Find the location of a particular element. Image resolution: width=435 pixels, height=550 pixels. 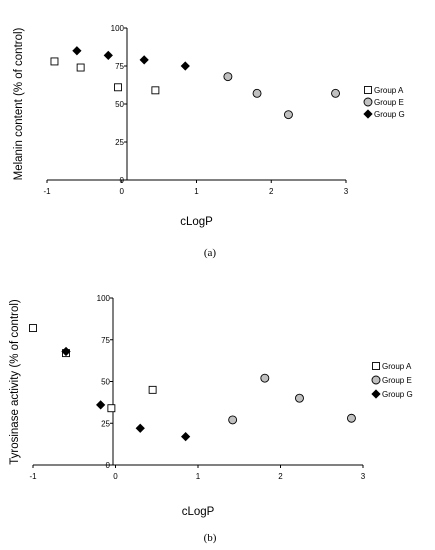

panel-label: (a) is located at coordinates (210, 253).